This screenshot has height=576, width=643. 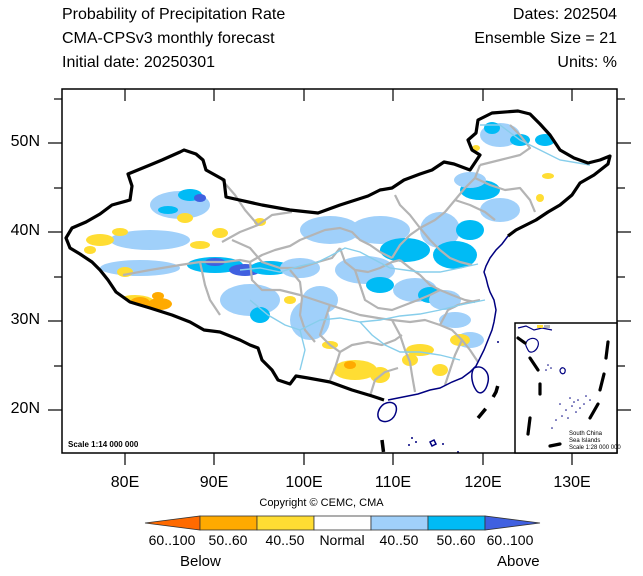 I want to click on colorbar-swatch-normal-Normal, so click(x=342, y=523).